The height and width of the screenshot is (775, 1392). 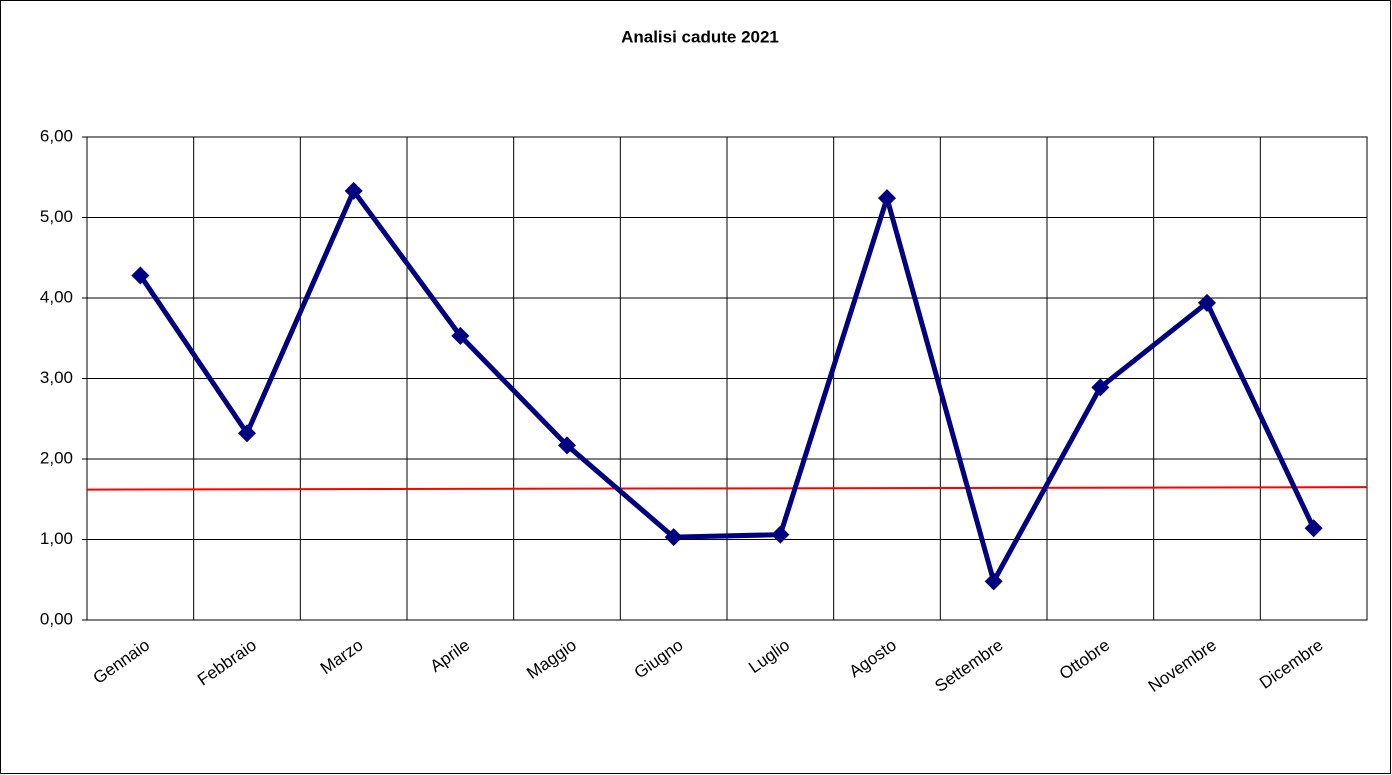 What do you see at coordinates (56, 296) in the screenshot?
I see `y-tick-label: 4,00` at bounding box center [56, 296].